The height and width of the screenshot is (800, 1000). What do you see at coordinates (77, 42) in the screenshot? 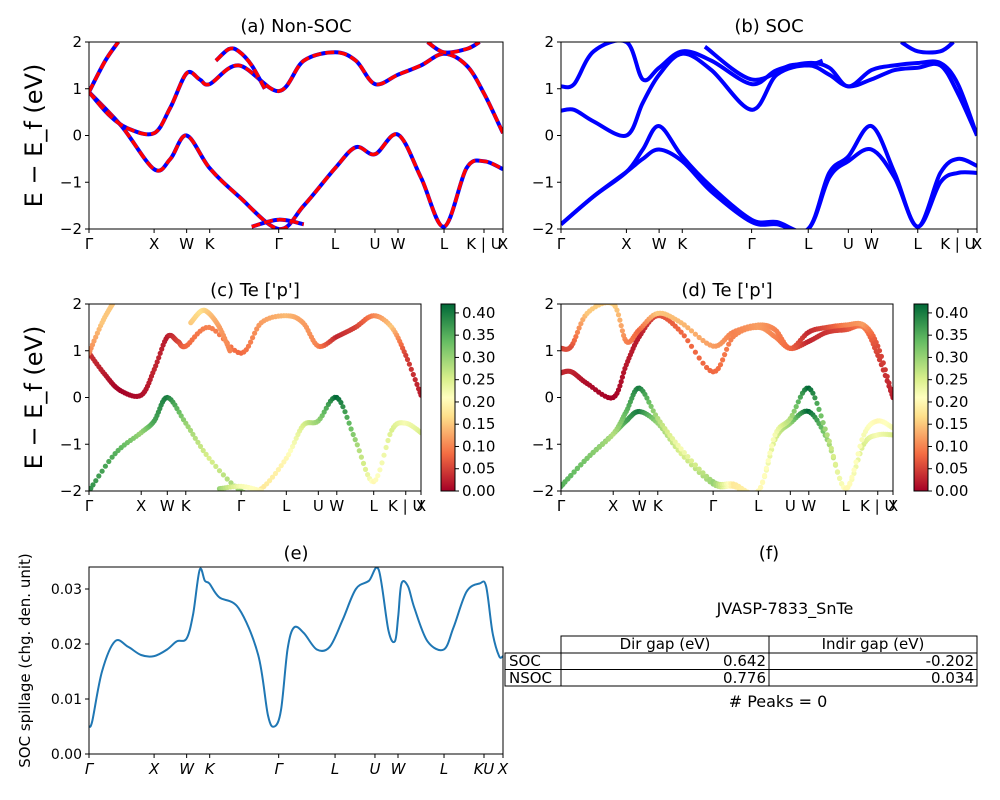
I see `y-tick-label: 2` at bounding box center [77, 42].